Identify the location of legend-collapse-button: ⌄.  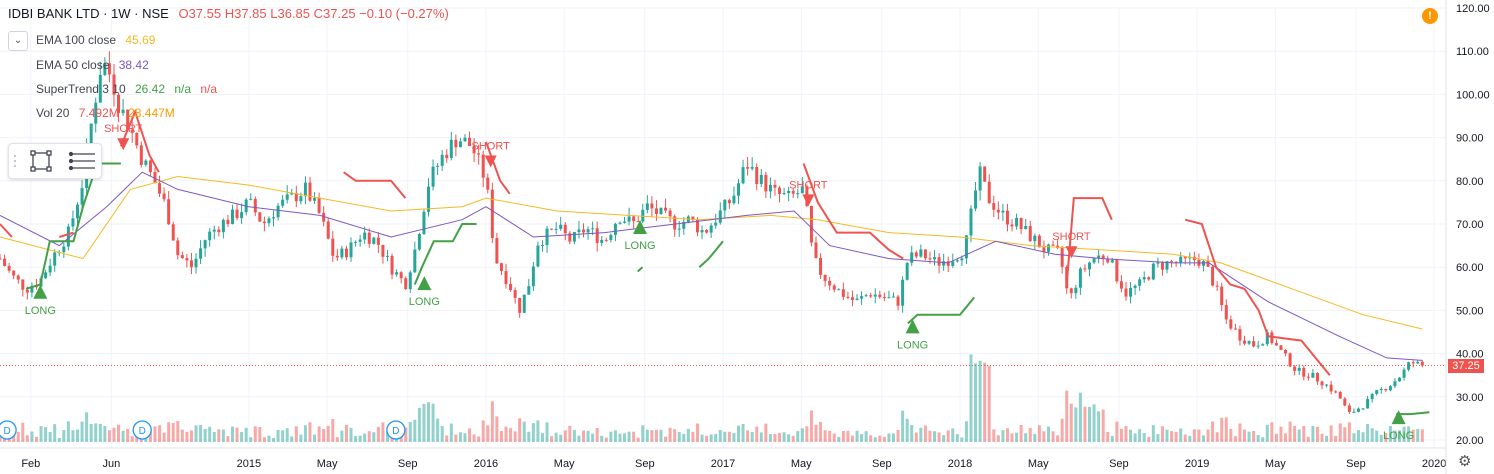
(18, 41).